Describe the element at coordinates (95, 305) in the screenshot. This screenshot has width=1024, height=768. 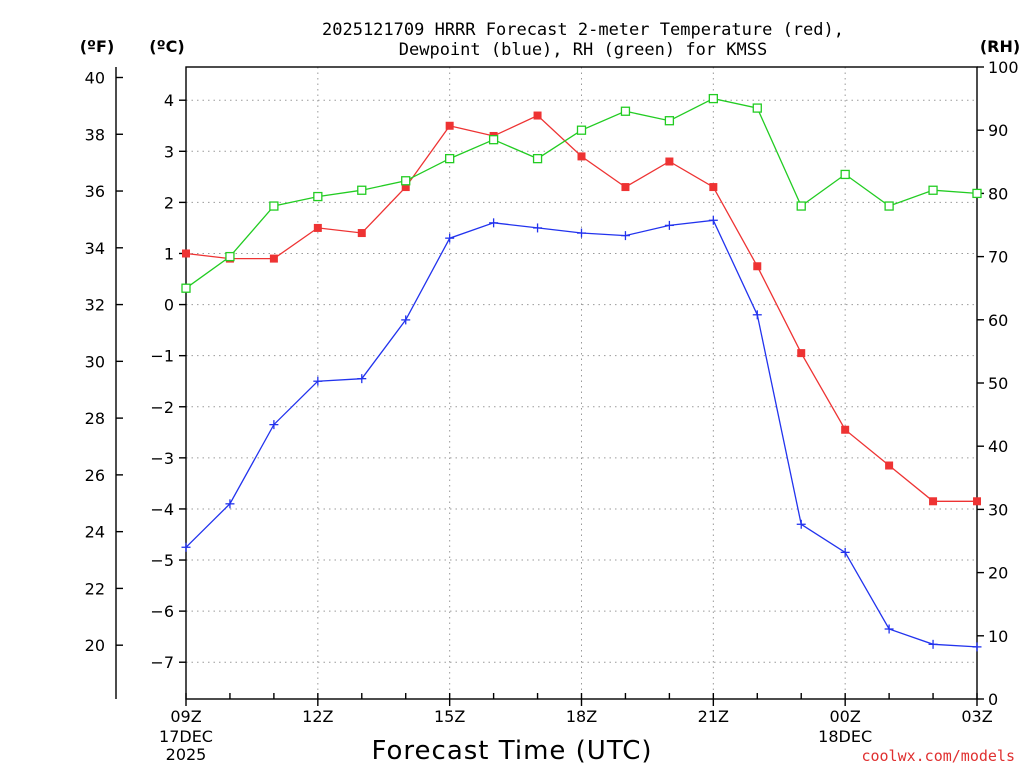
I see `fahrenheit-tick-label: 32` at that location.